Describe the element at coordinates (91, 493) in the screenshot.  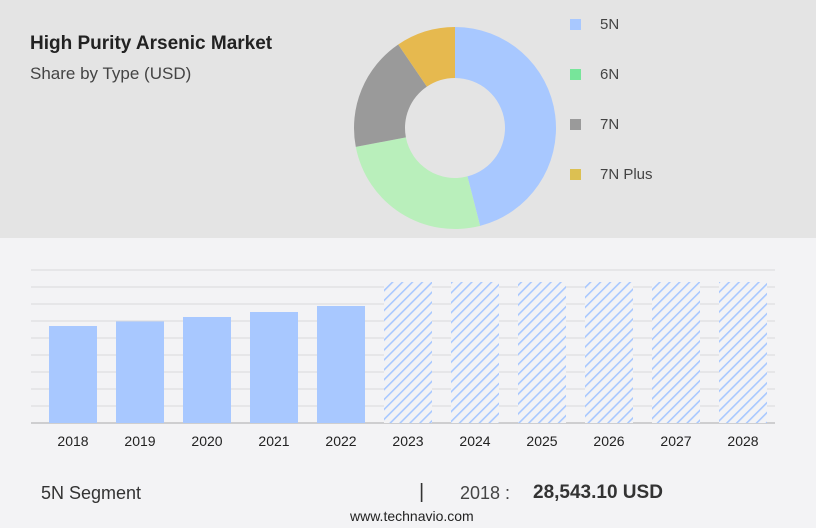
I see `segment-label: 5N Segment` at that location.